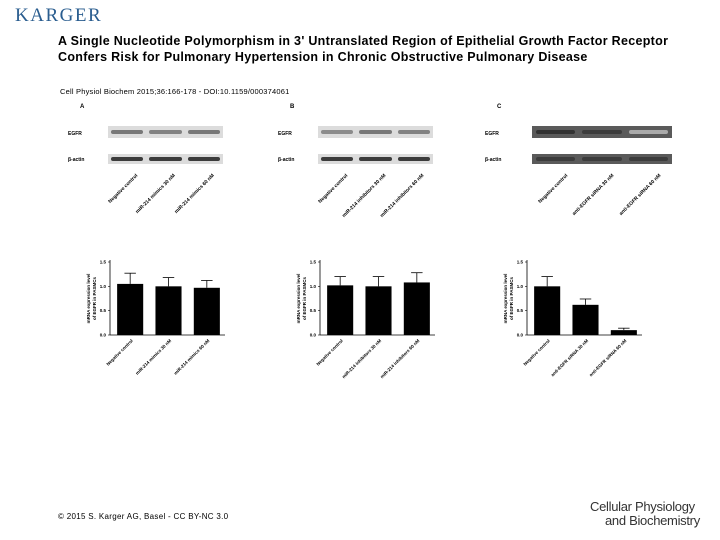 Image resolution: width=720 pixels, height=540 pixels. What do you see at coordinates (569, 357) in the screenshot?
I see `x-tick-label: anti-EGFR siRNA 30 nM` at bounding box center [569, 357].